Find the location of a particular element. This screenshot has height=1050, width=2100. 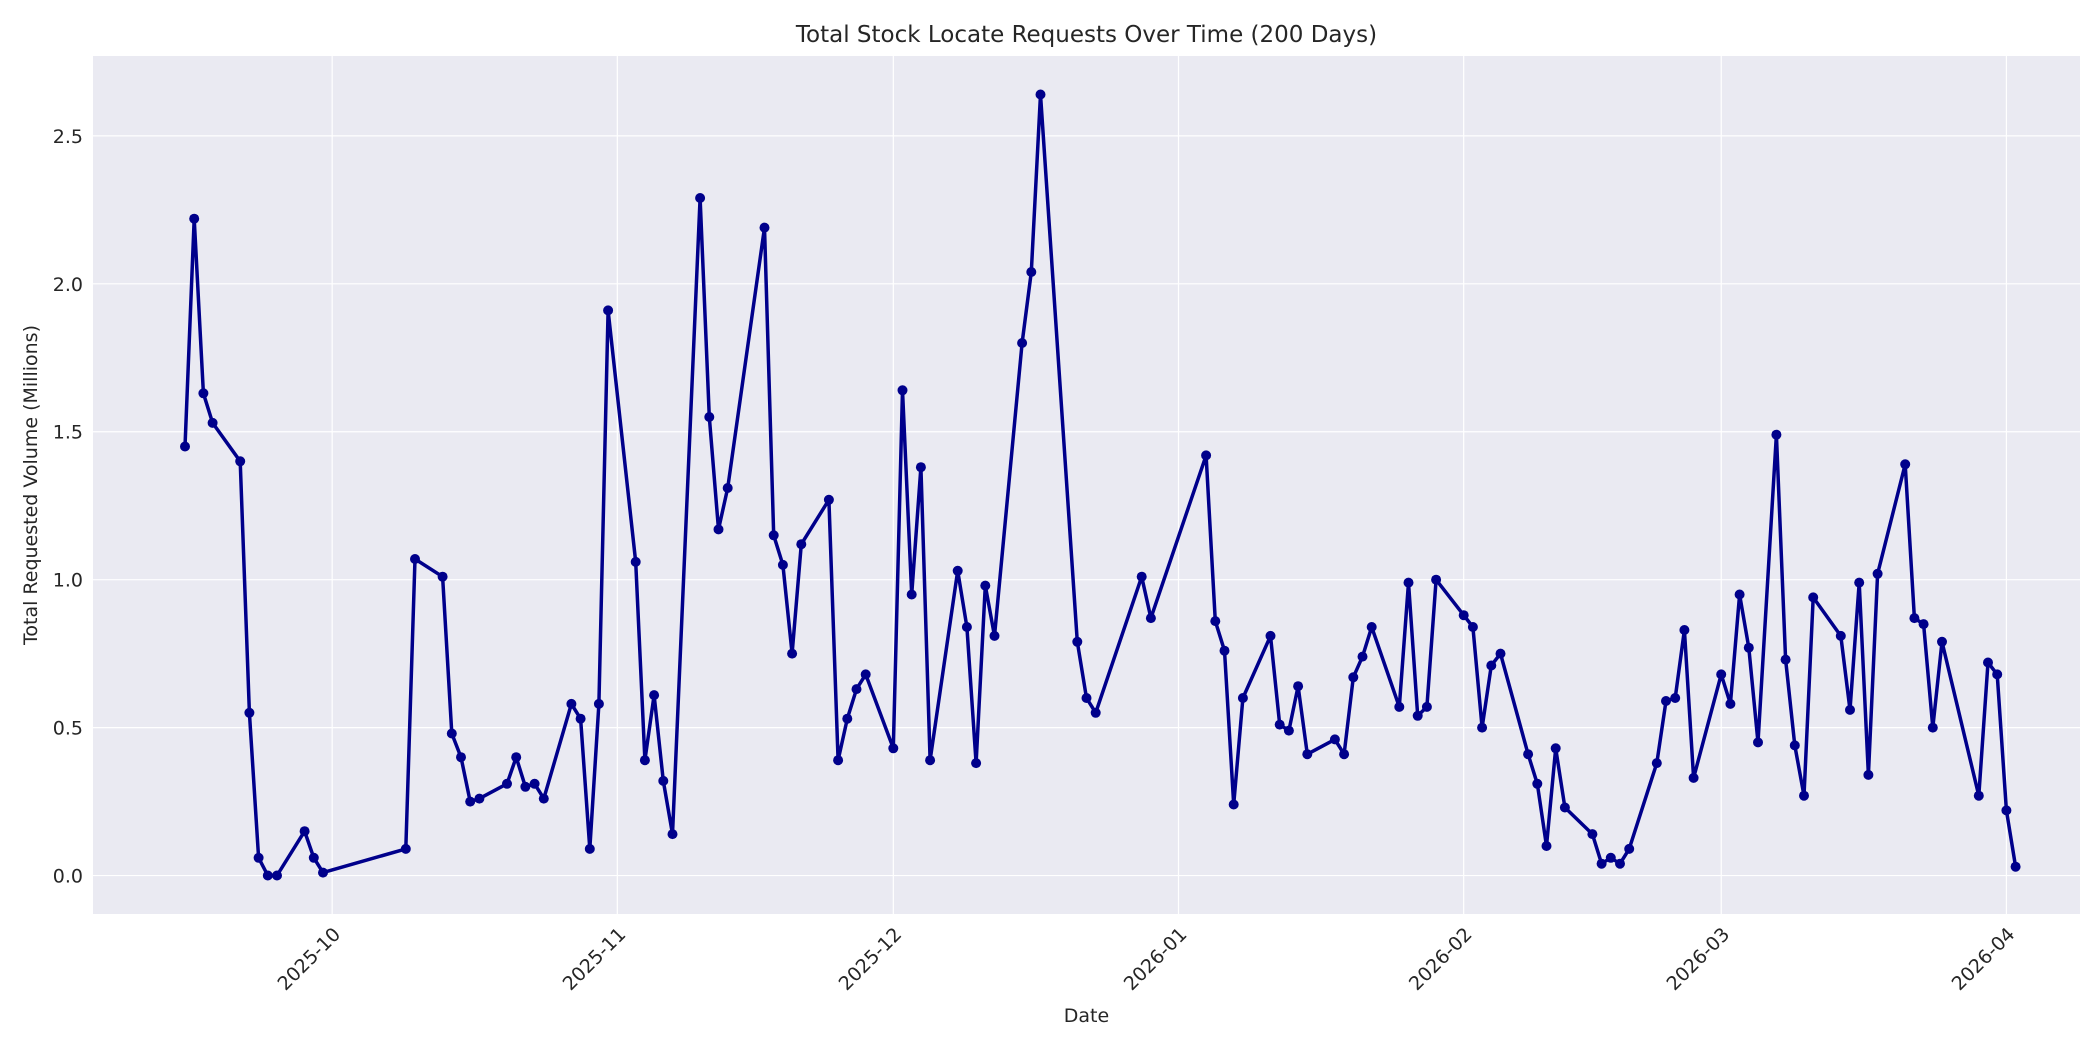

y-axis-label: Total Requested Volume (Millions) is located at coordinates (31, 485).